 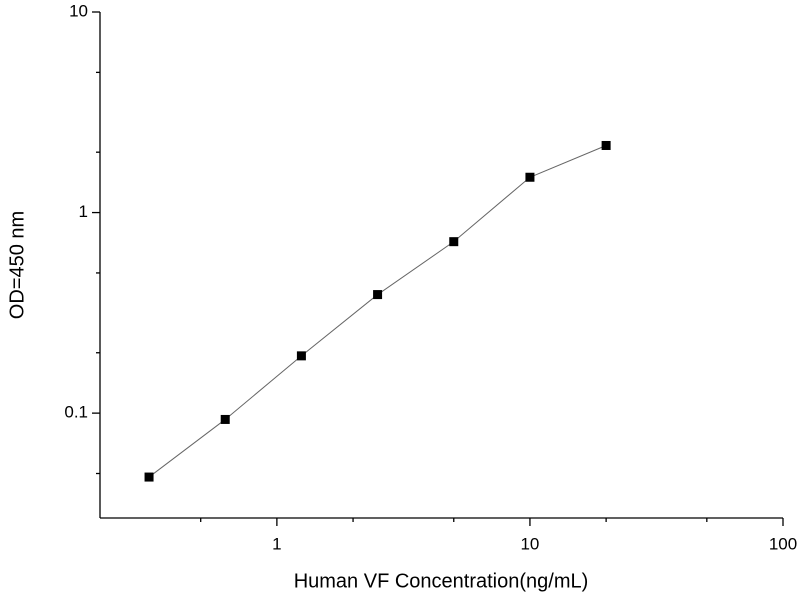 I want to click on y-tick-label: 10, so click(x=78, y=10).